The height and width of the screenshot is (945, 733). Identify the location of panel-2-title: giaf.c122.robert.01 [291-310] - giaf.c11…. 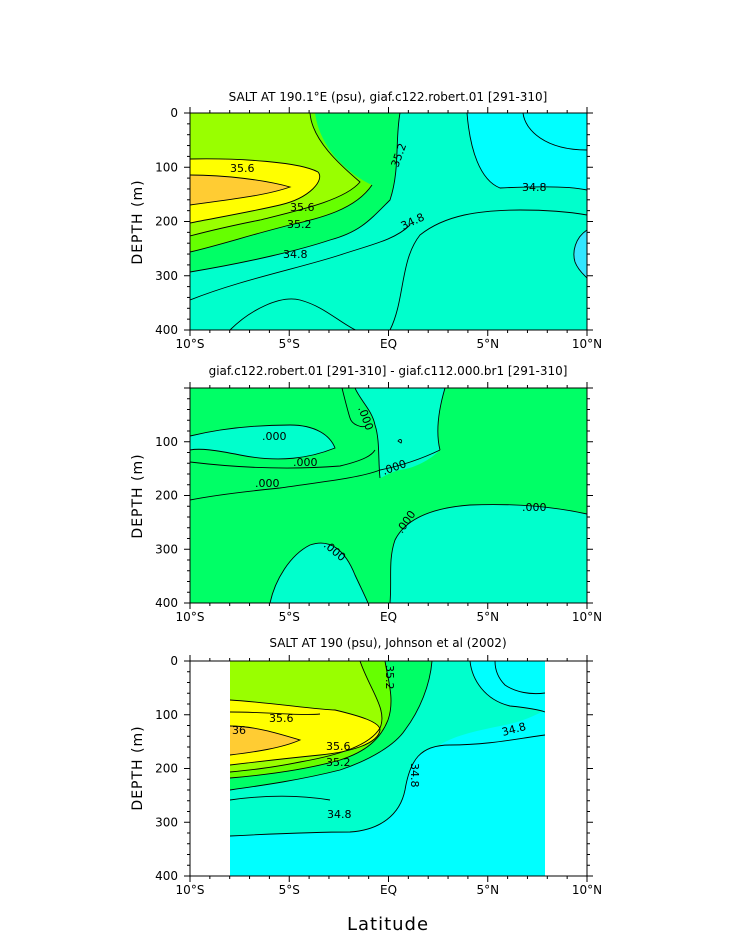
(388, 371).